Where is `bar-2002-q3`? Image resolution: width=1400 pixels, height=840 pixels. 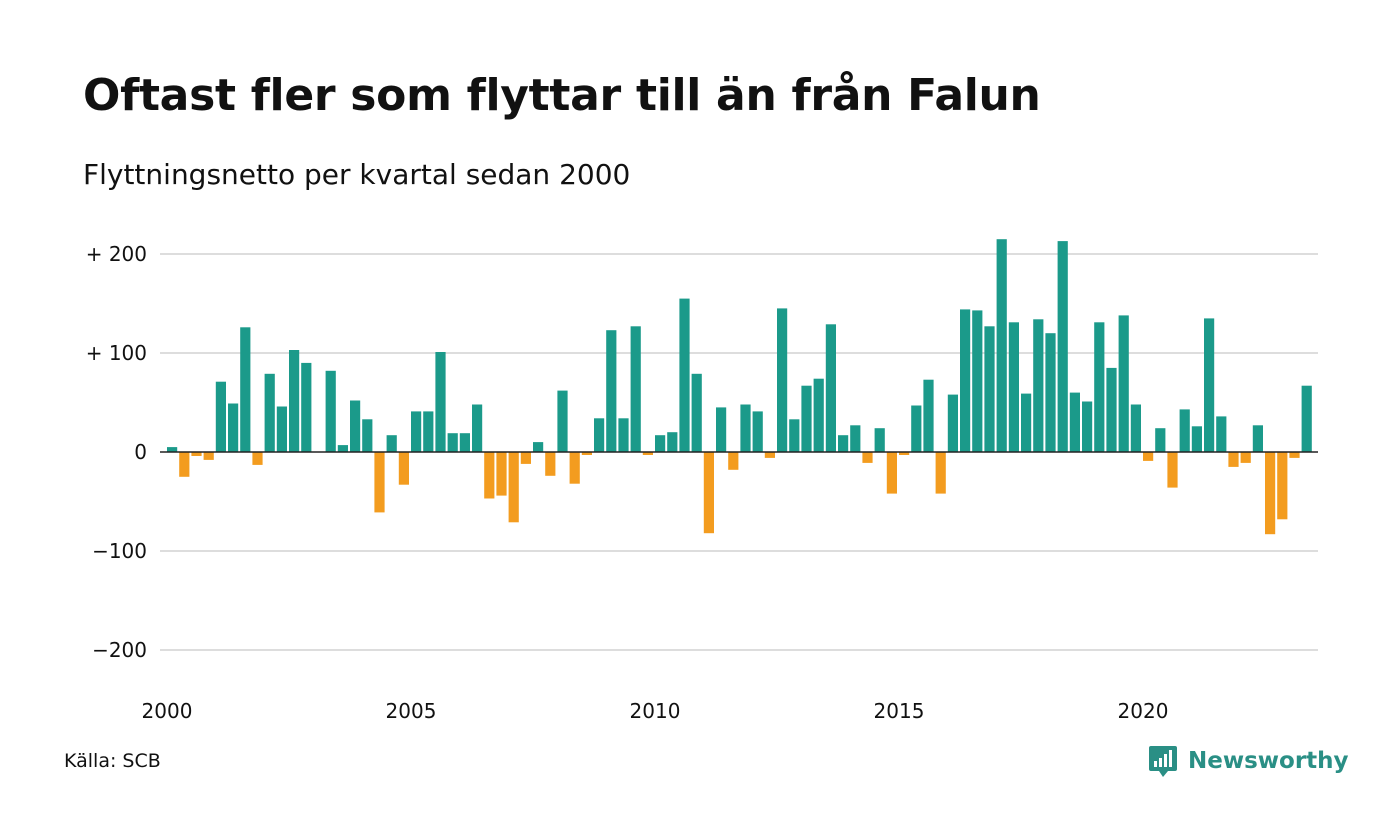
bar-2002-q3 is located at coordinates (294, 401).